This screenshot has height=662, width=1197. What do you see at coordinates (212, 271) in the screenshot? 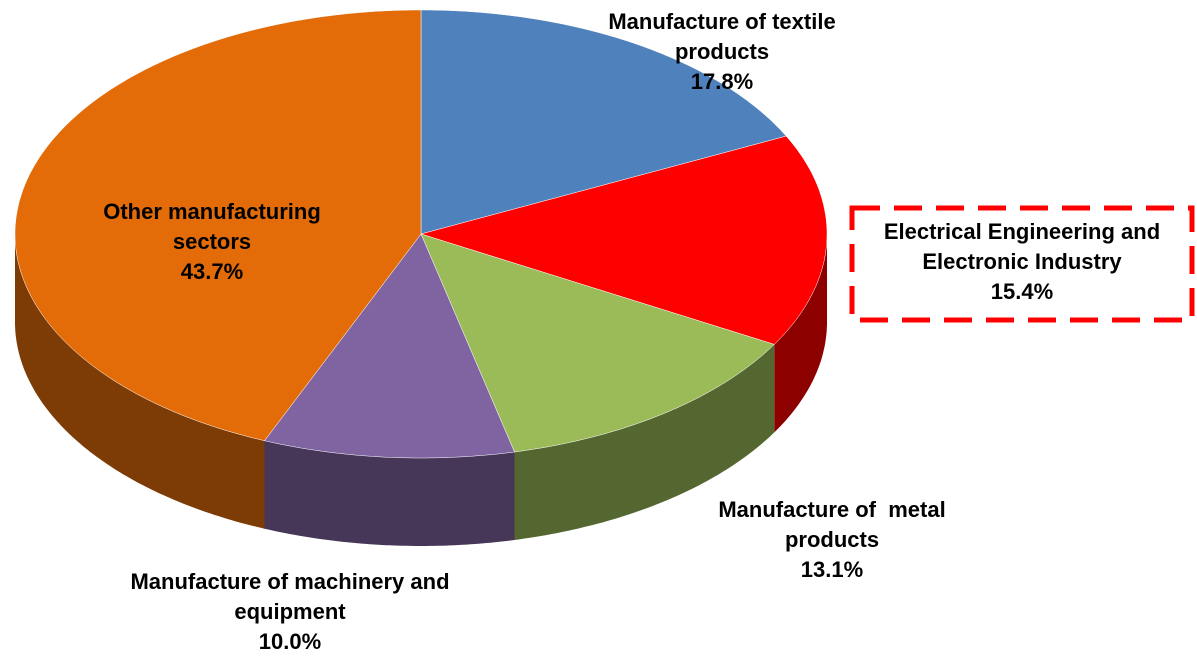
I see `value-label: 43.7%` at bounding box center [212, 271].